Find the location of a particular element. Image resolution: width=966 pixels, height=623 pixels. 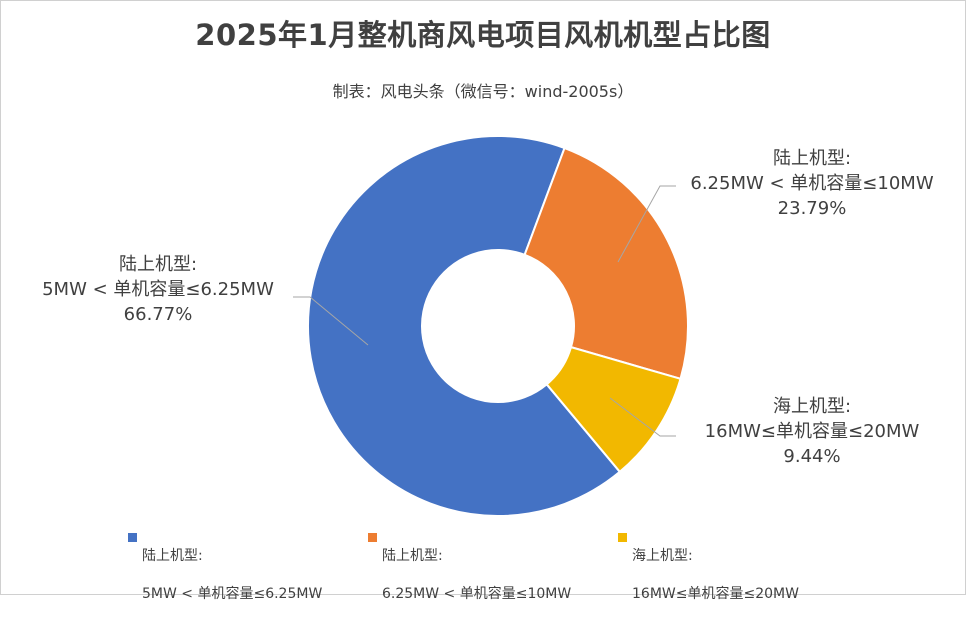

data-label-range-onshore-5-625: 5MW < 单机容量≤6.25MW is located at coordinates (158, 289).